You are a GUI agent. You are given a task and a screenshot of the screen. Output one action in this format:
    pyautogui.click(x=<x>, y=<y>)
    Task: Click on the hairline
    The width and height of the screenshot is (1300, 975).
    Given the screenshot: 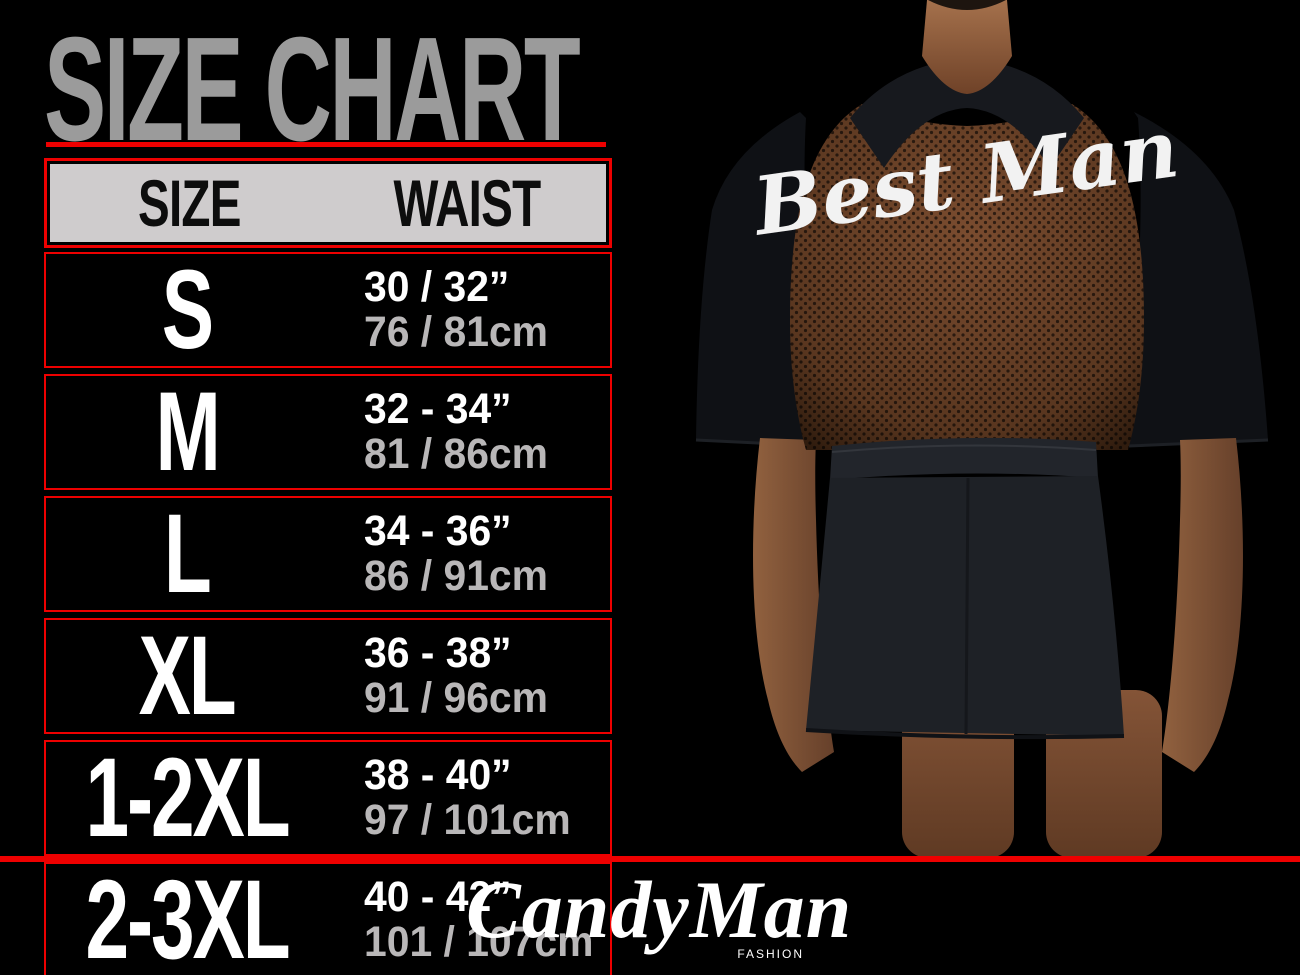 What is the action you would take?
    pyautogui.click(x=967, y=5)
    